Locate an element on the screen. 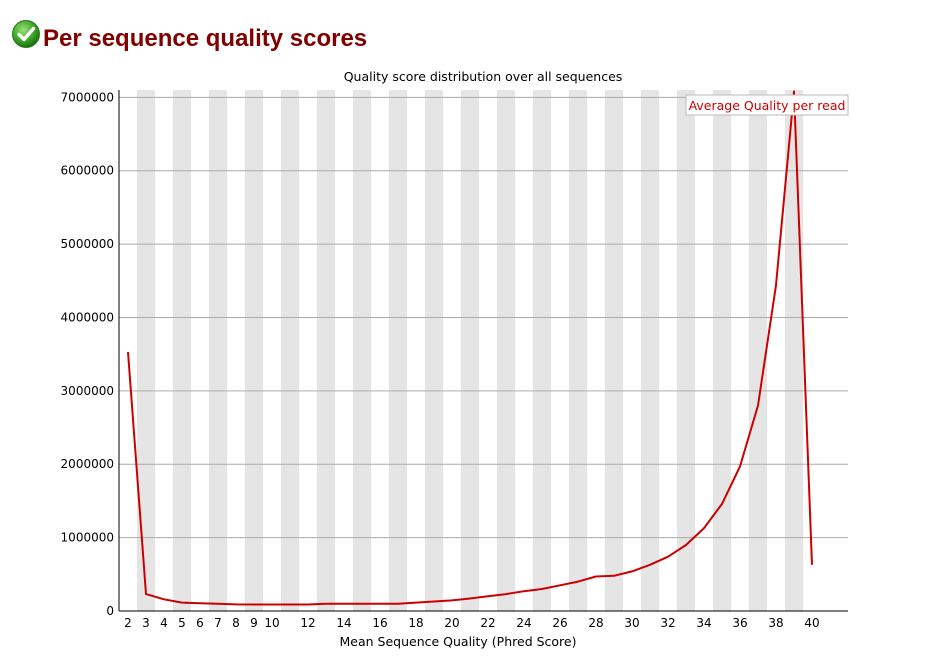 Image resolution: width=930 pixels, height=661 pixels. check-circle-icon is located at coordinates (26, 34).